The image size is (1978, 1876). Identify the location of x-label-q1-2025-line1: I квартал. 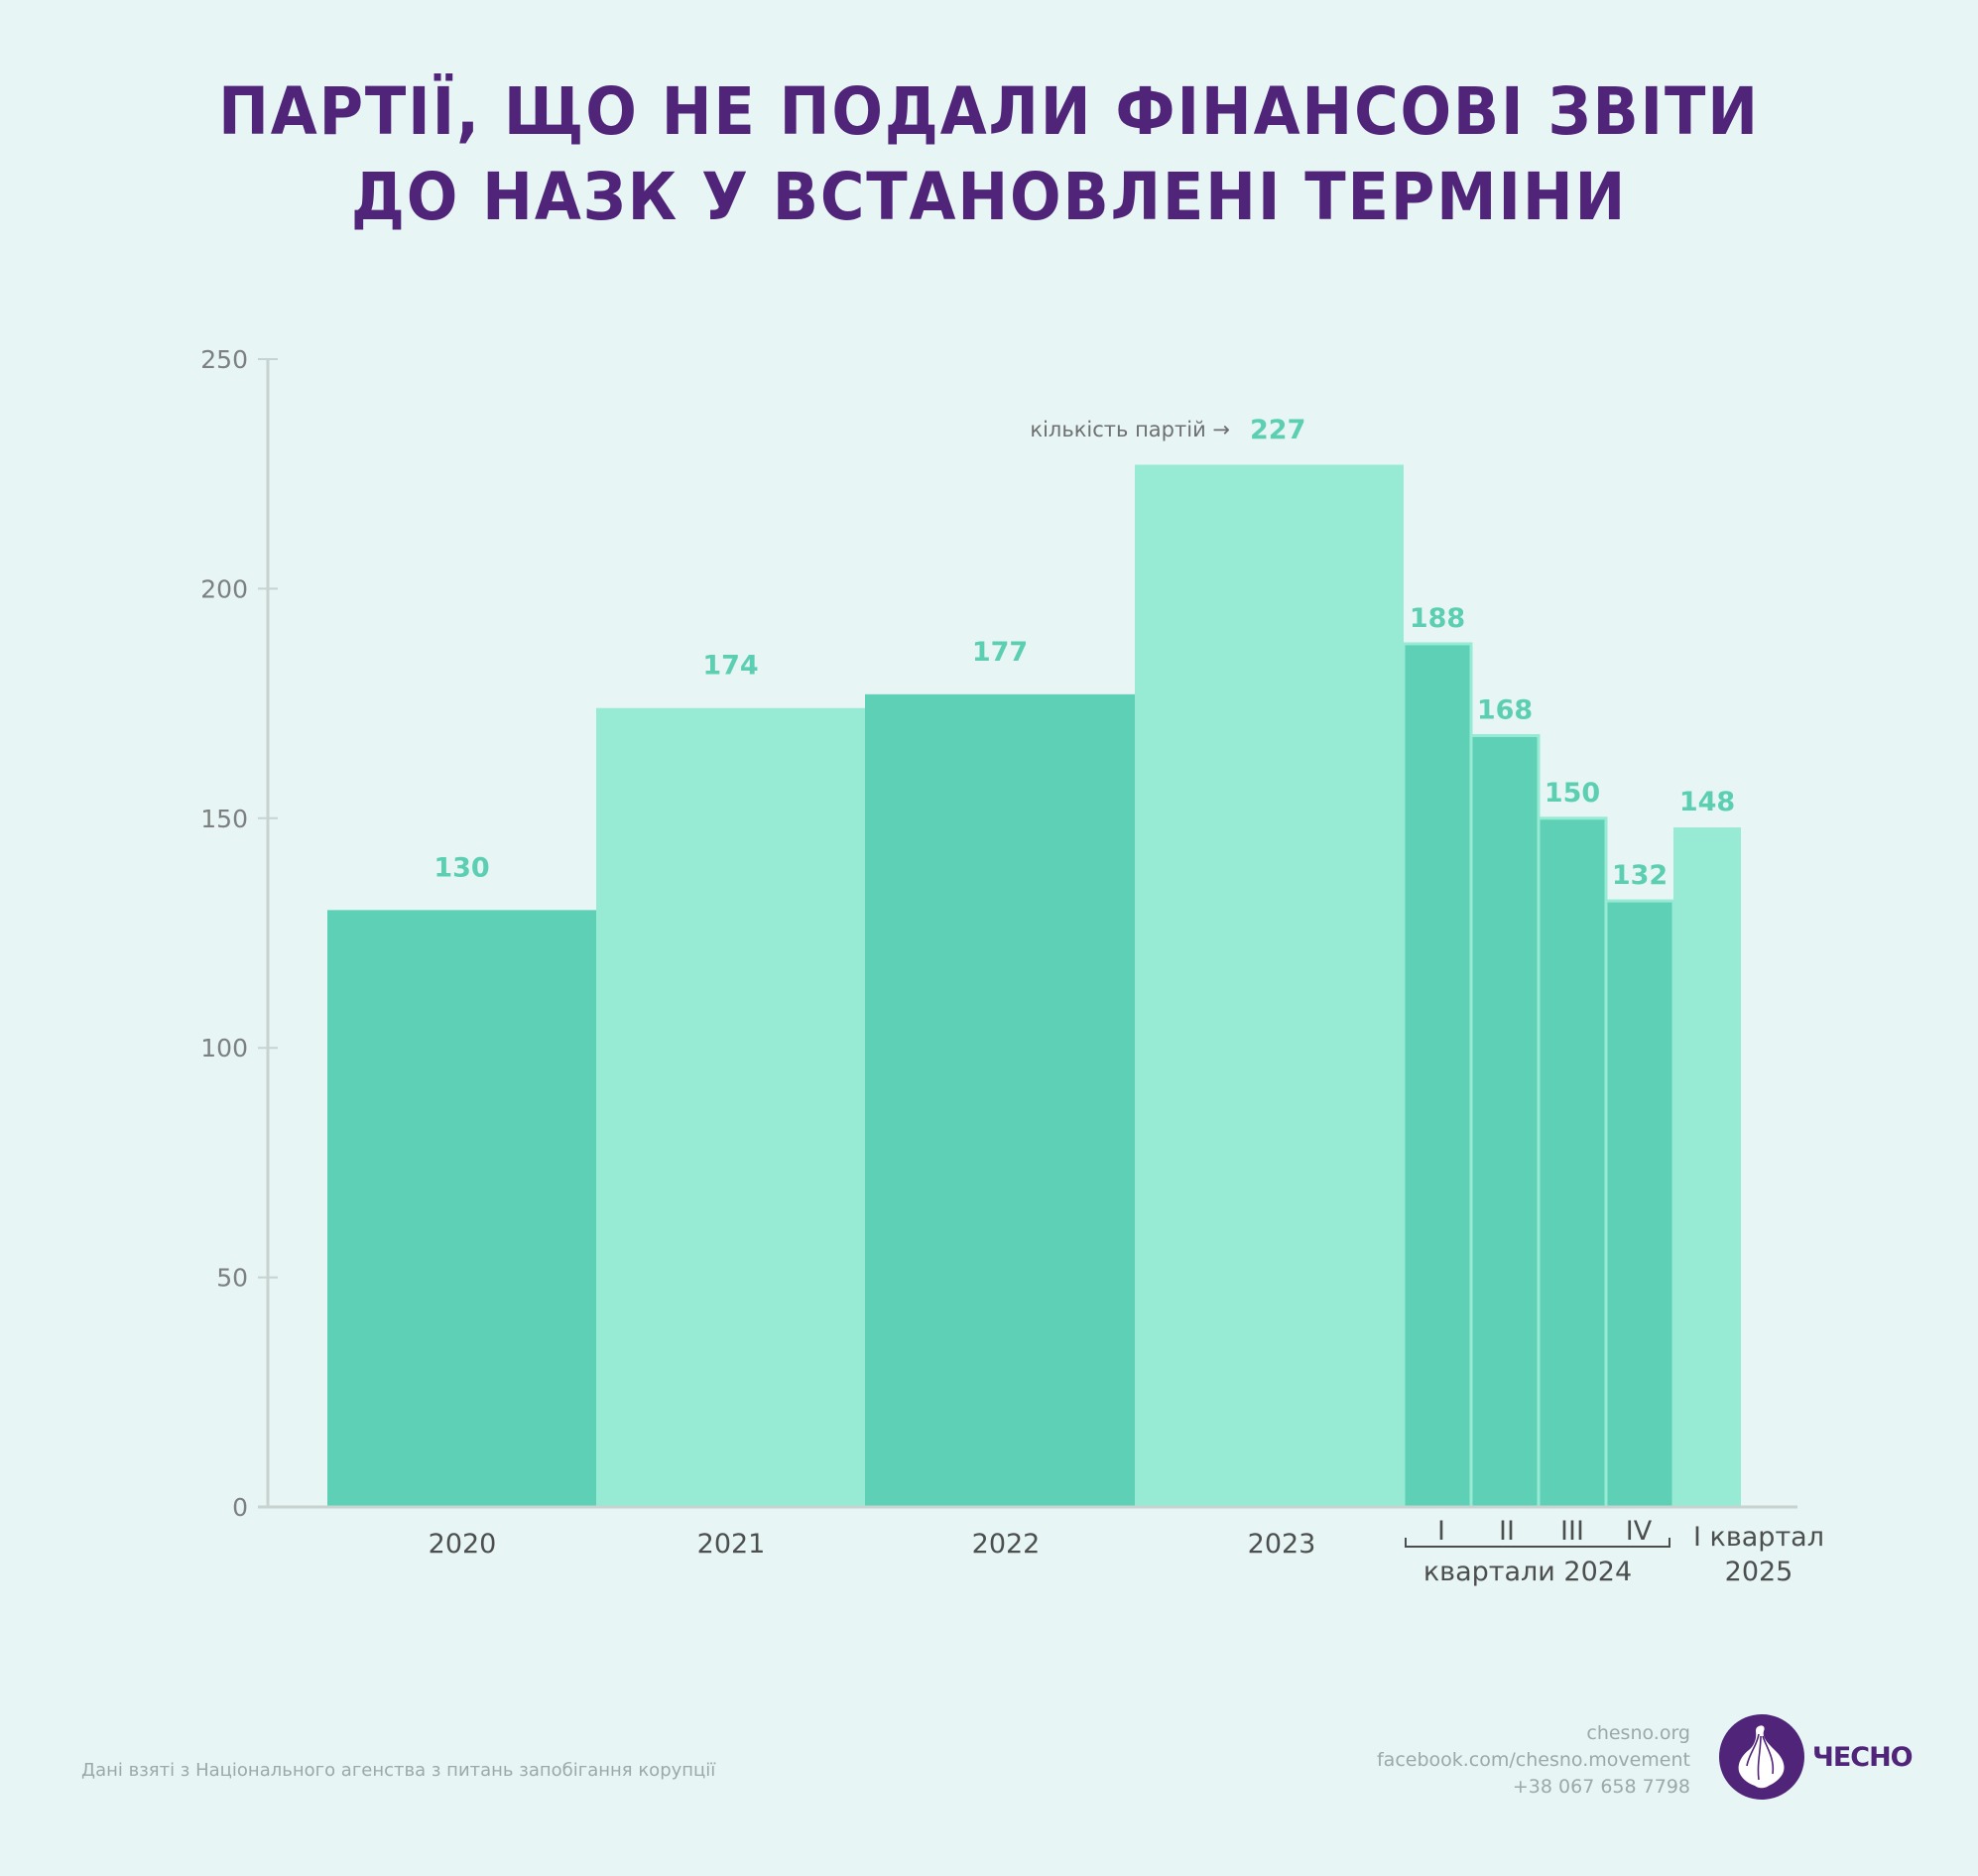
(1758, 1537).